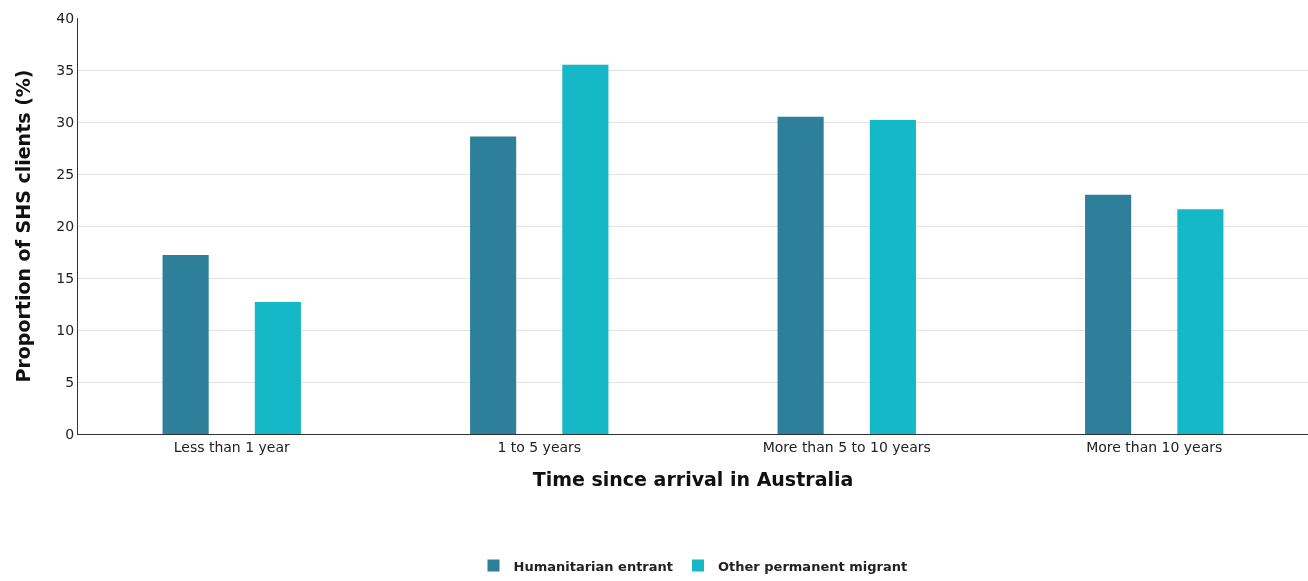 This screenshot has width=1308, height=581. What do you see at coordinates (693, 478) in the screenshot?
I see `x-axis-title: Time since arrival in Australia` at bounding box center [693, 478].